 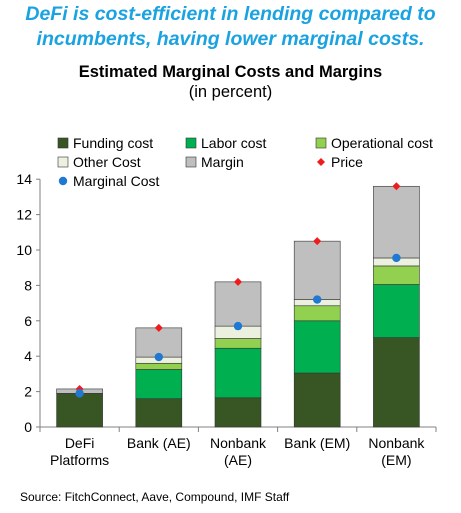 What do you see at coordinates (116, 181) in the screenshot?
I see `legend-label-marginal-cost: Marginal Cost` at bounding box center [116, 181].